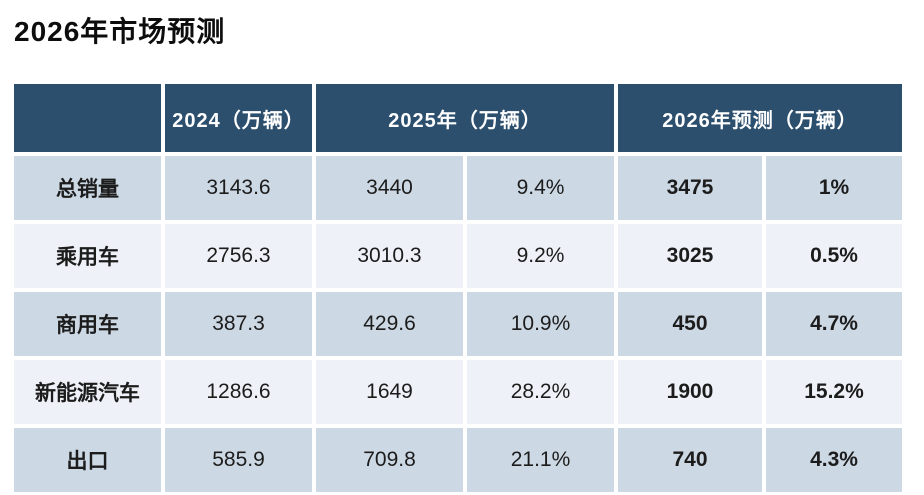 Image resolution: width=924 pixels, height=495 pixels. I want to click on cell-2025-growth: 9.2%, so click(540, 256).